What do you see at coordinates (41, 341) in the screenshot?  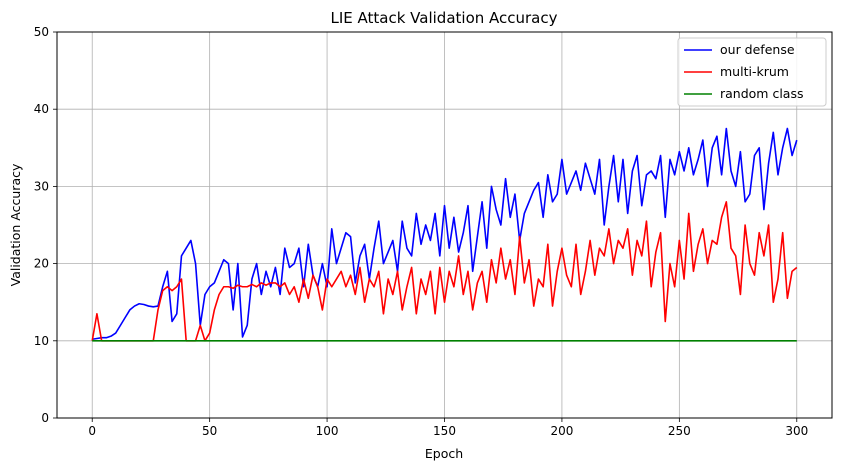 I see `y-tick-label: 10` at bounding box center [41, 341].